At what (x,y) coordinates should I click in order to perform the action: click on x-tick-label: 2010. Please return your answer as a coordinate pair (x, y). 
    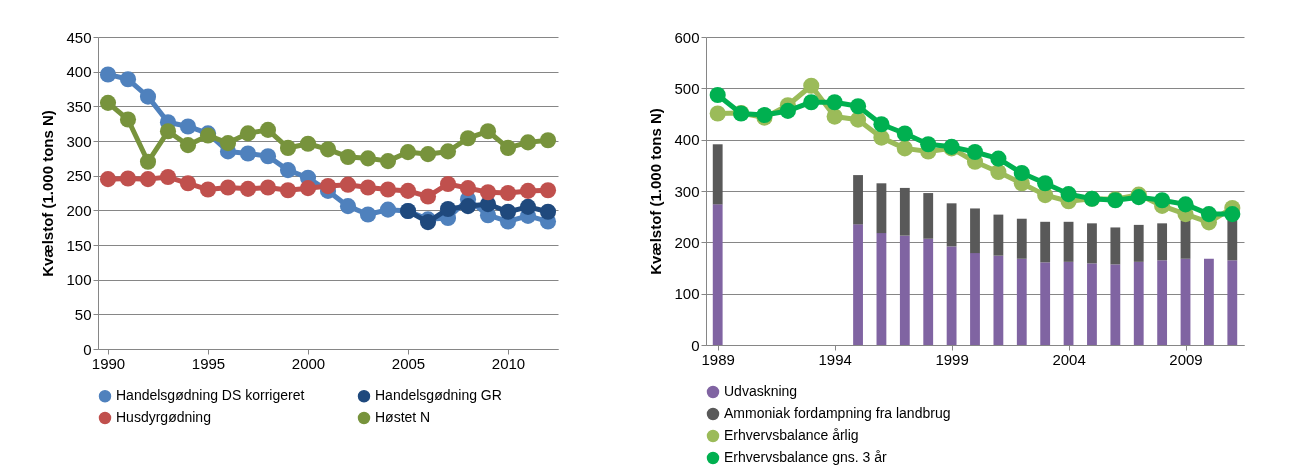
    Looking at the image, I should click on (508, 363).